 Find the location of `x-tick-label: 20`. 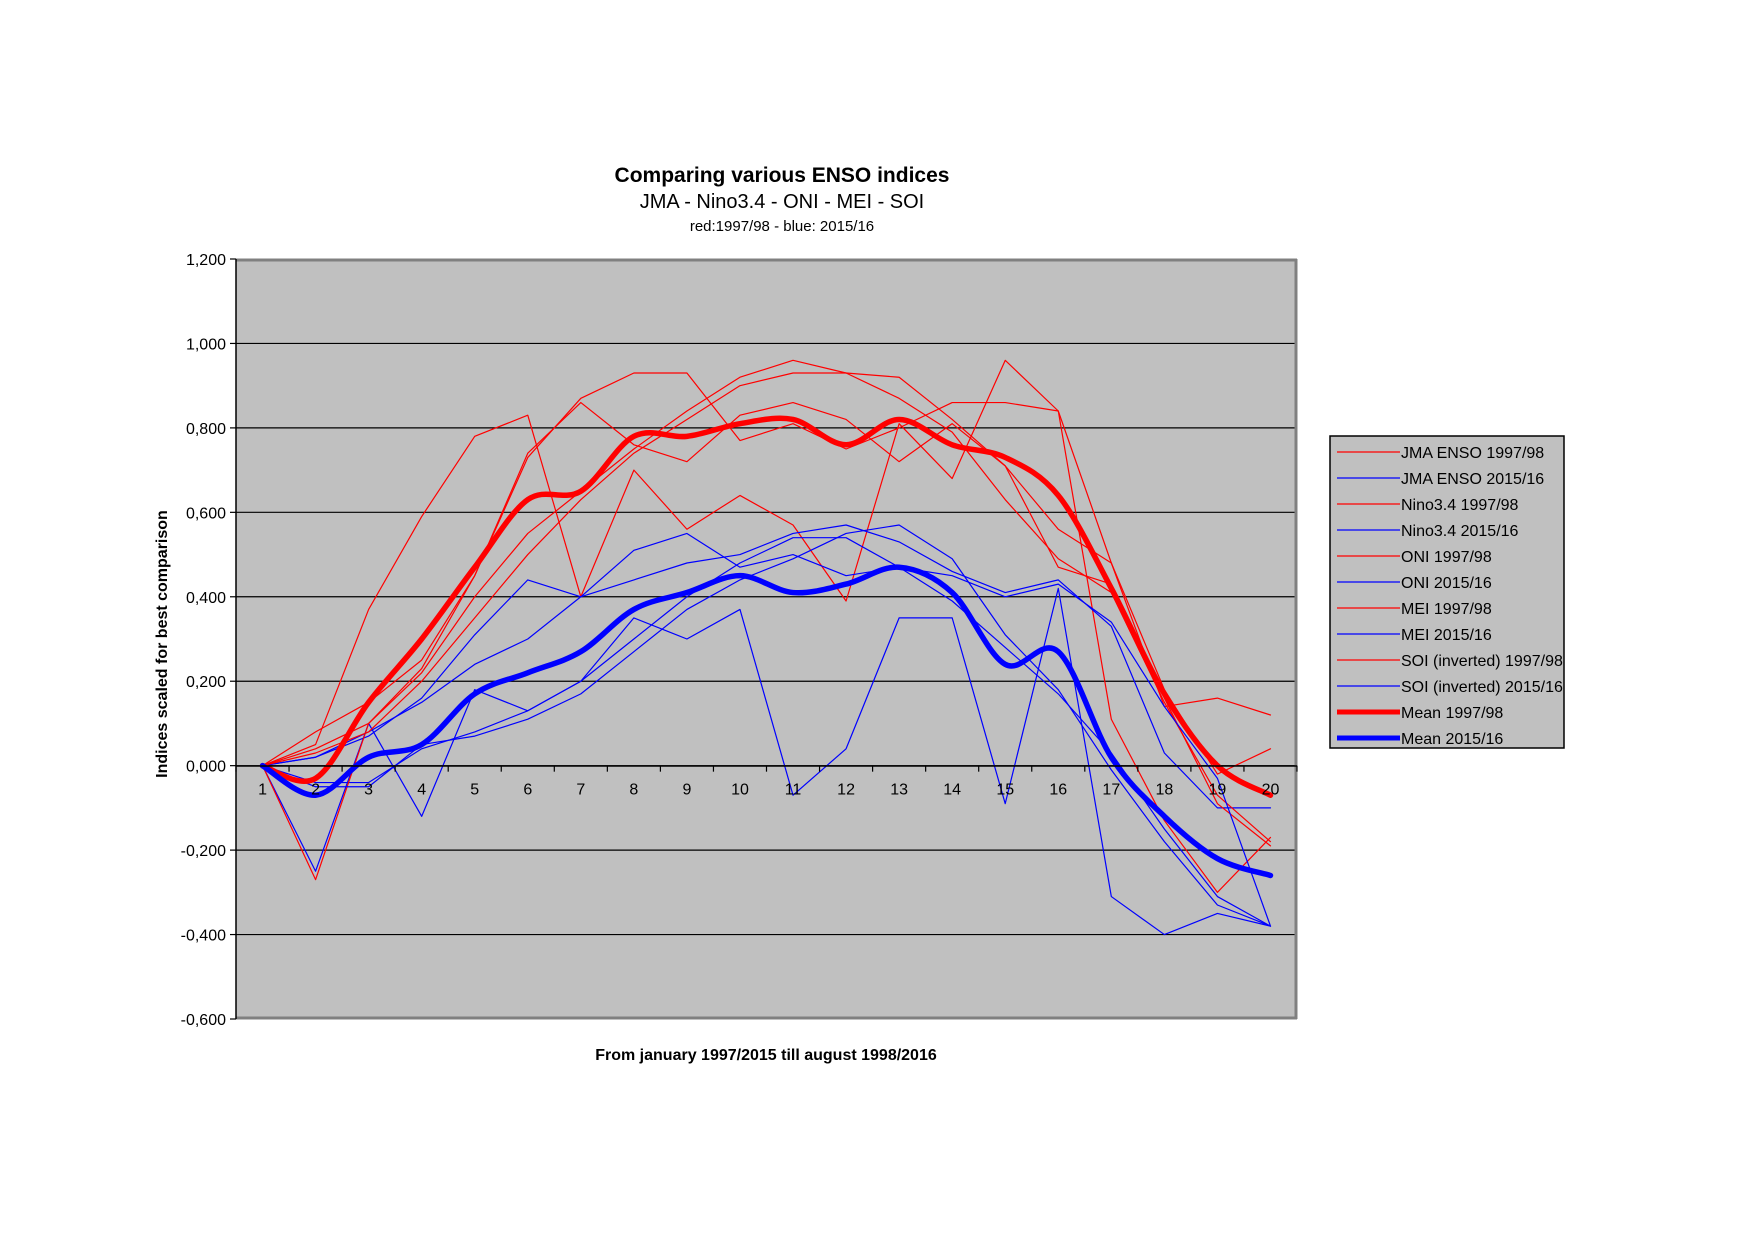

x-tick-label: 20 is located at coordinates (1271, 790).